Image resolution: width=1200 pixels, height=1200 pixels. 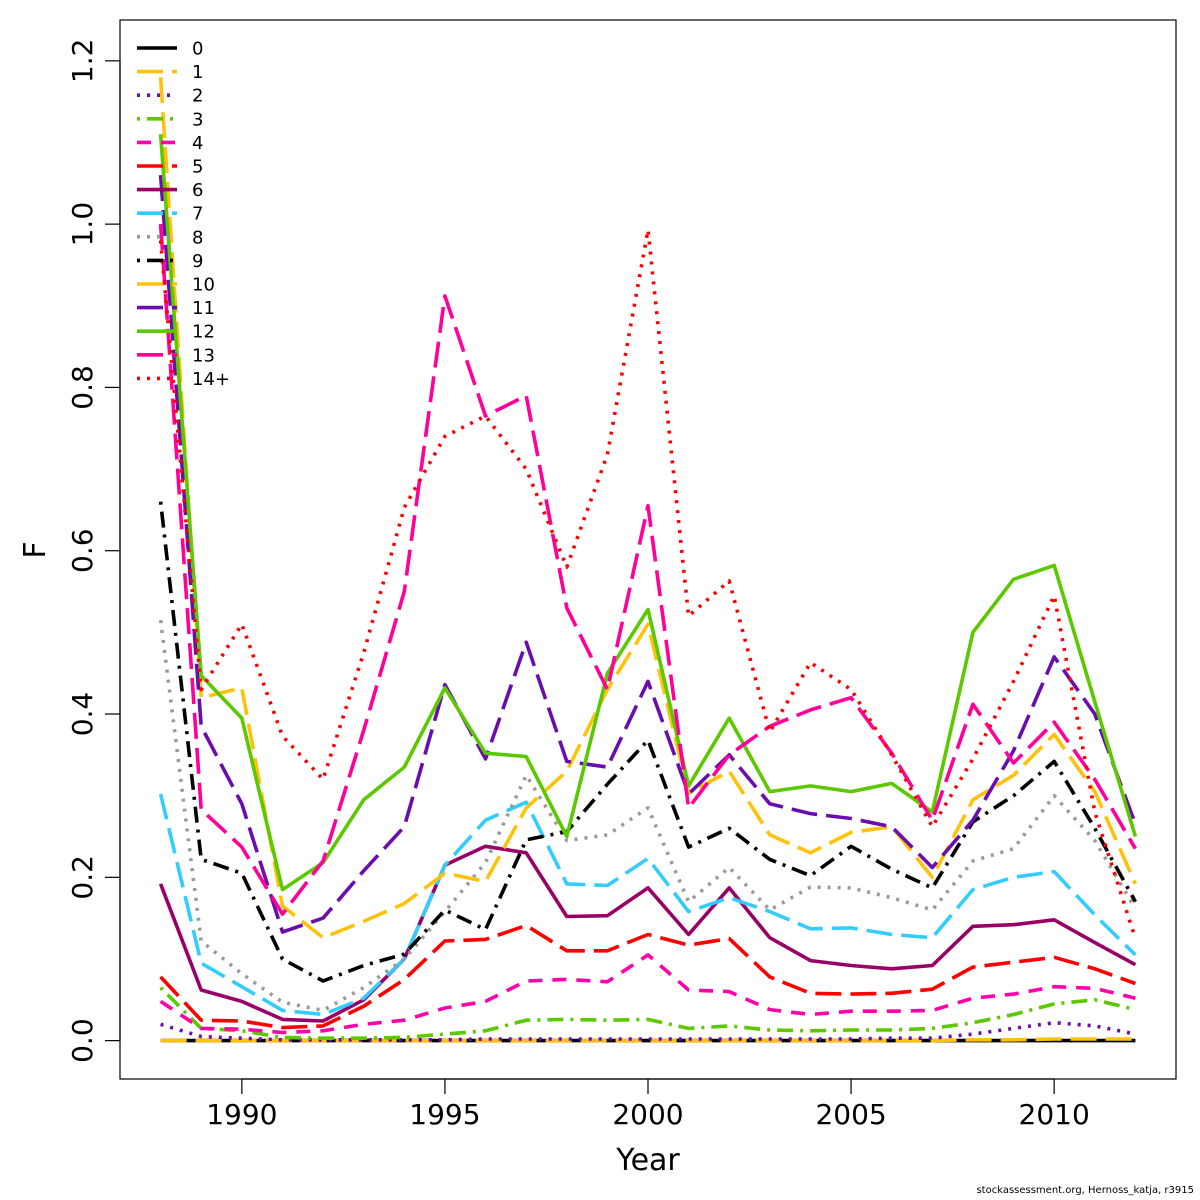 I want to click on x-tick-label: 1995, so click(x=444, y=1114).